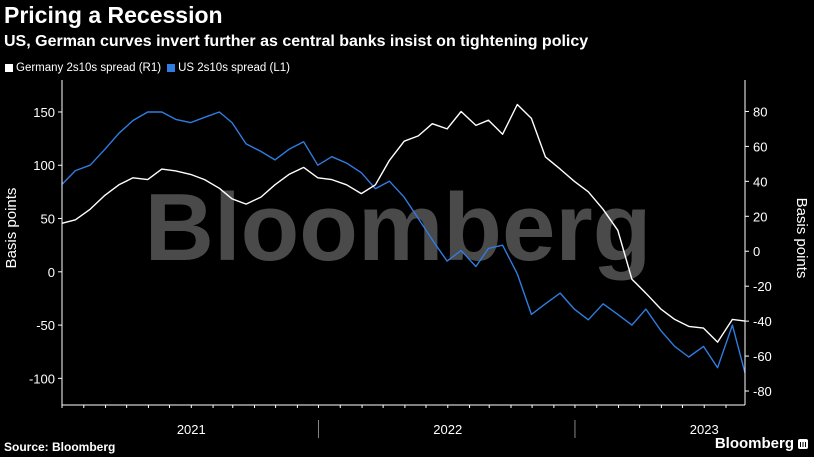 The width and height of the screenshot is (814, 457). I want to click on left-axis-label: Basis points, so click(11, 228).